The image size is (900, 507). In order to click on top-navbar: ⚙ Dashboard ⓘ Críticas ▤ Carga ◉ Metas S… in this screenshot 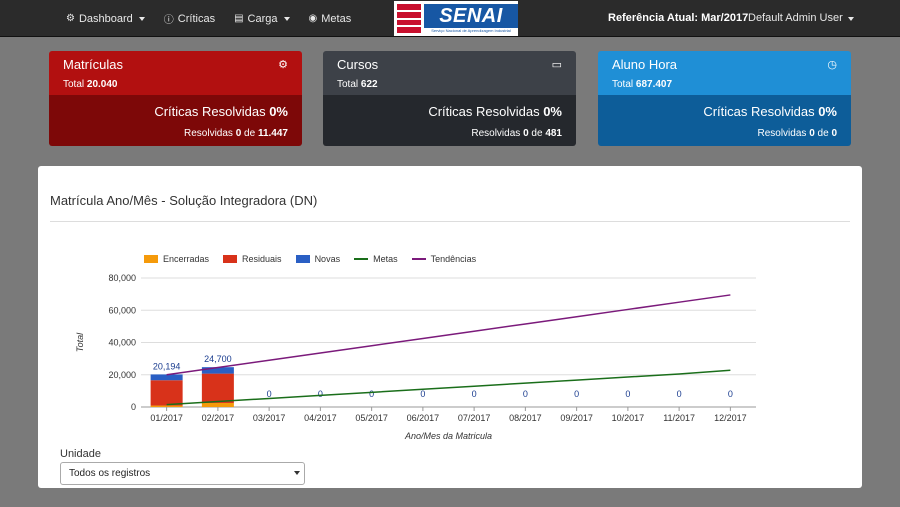, I will do `click(450, 18)`.